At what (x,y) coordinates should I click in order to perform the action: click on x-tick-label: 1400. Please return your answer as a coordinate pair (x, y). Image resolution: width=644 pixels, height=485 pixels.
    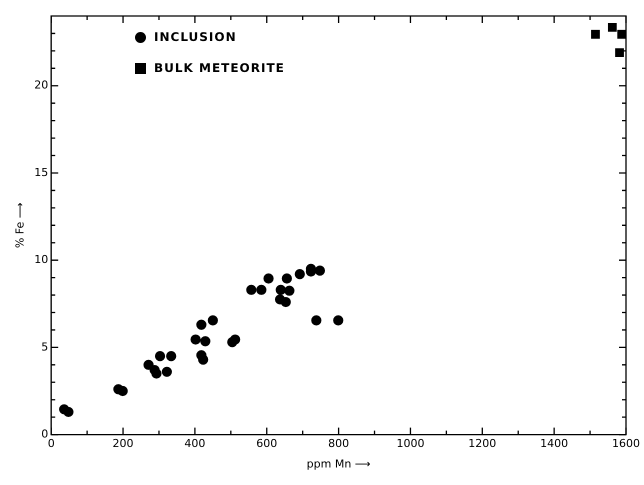
    Looking at the image, I should click on (554, 443).